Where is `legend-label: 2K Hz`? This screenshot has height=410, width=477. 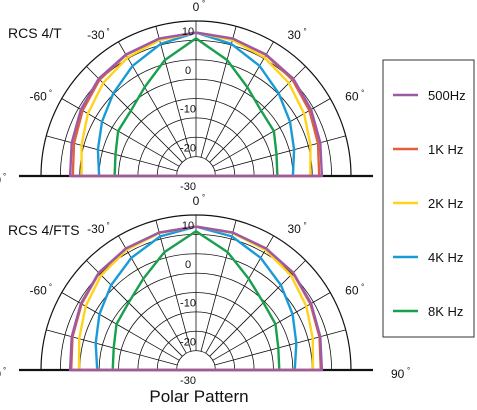 legend-label: 2K Hz is located at coordinates (445, 203).